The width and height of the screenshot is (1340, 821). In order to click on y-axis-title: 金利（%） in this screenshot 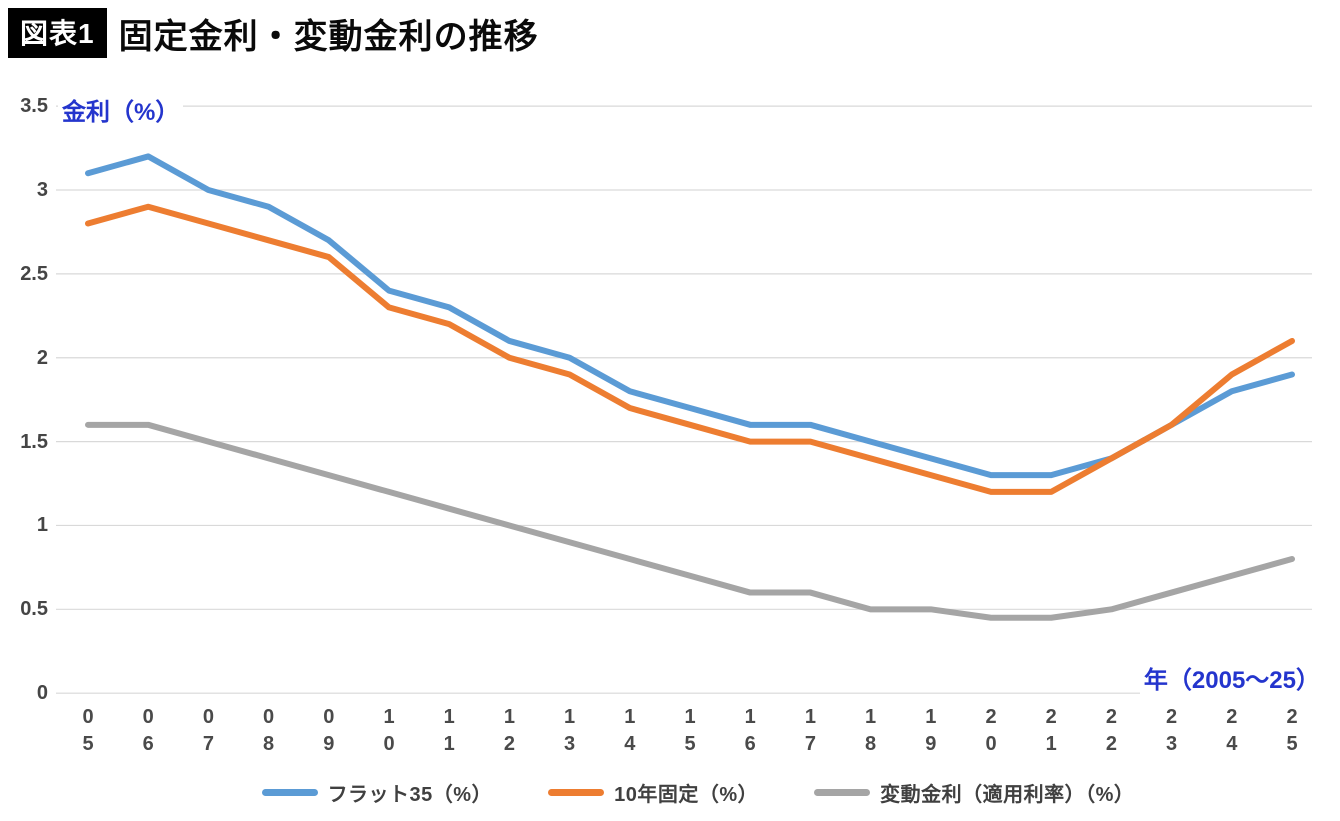, I will do `click(121, 109)`.